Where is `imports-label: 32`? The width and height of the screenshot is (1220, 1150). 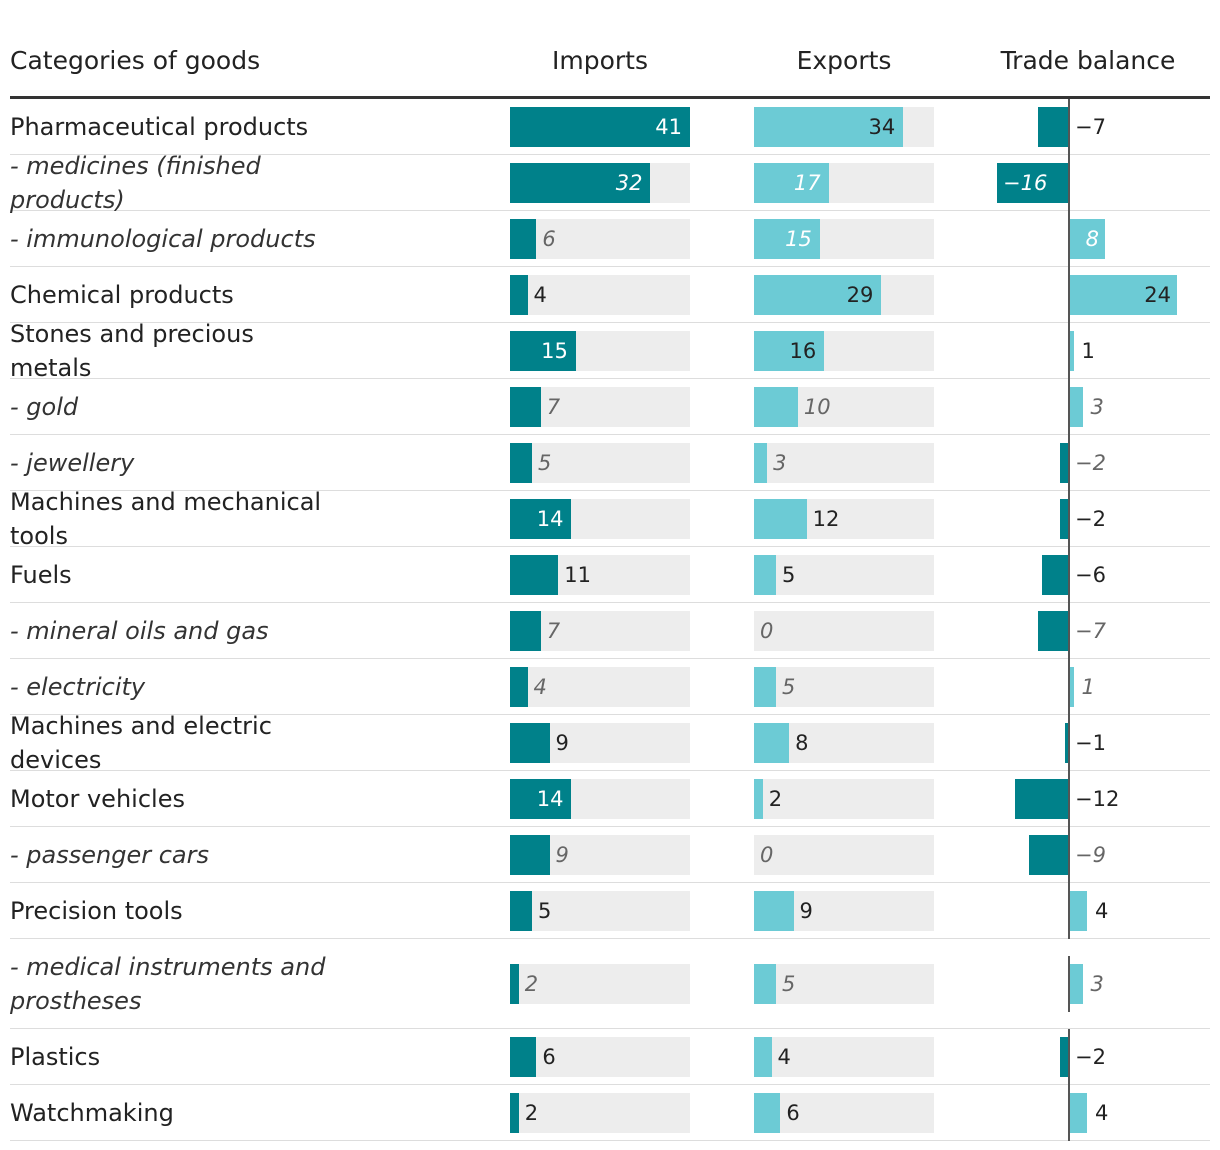
imports-label: 32 is located at coordinates (629, 182).